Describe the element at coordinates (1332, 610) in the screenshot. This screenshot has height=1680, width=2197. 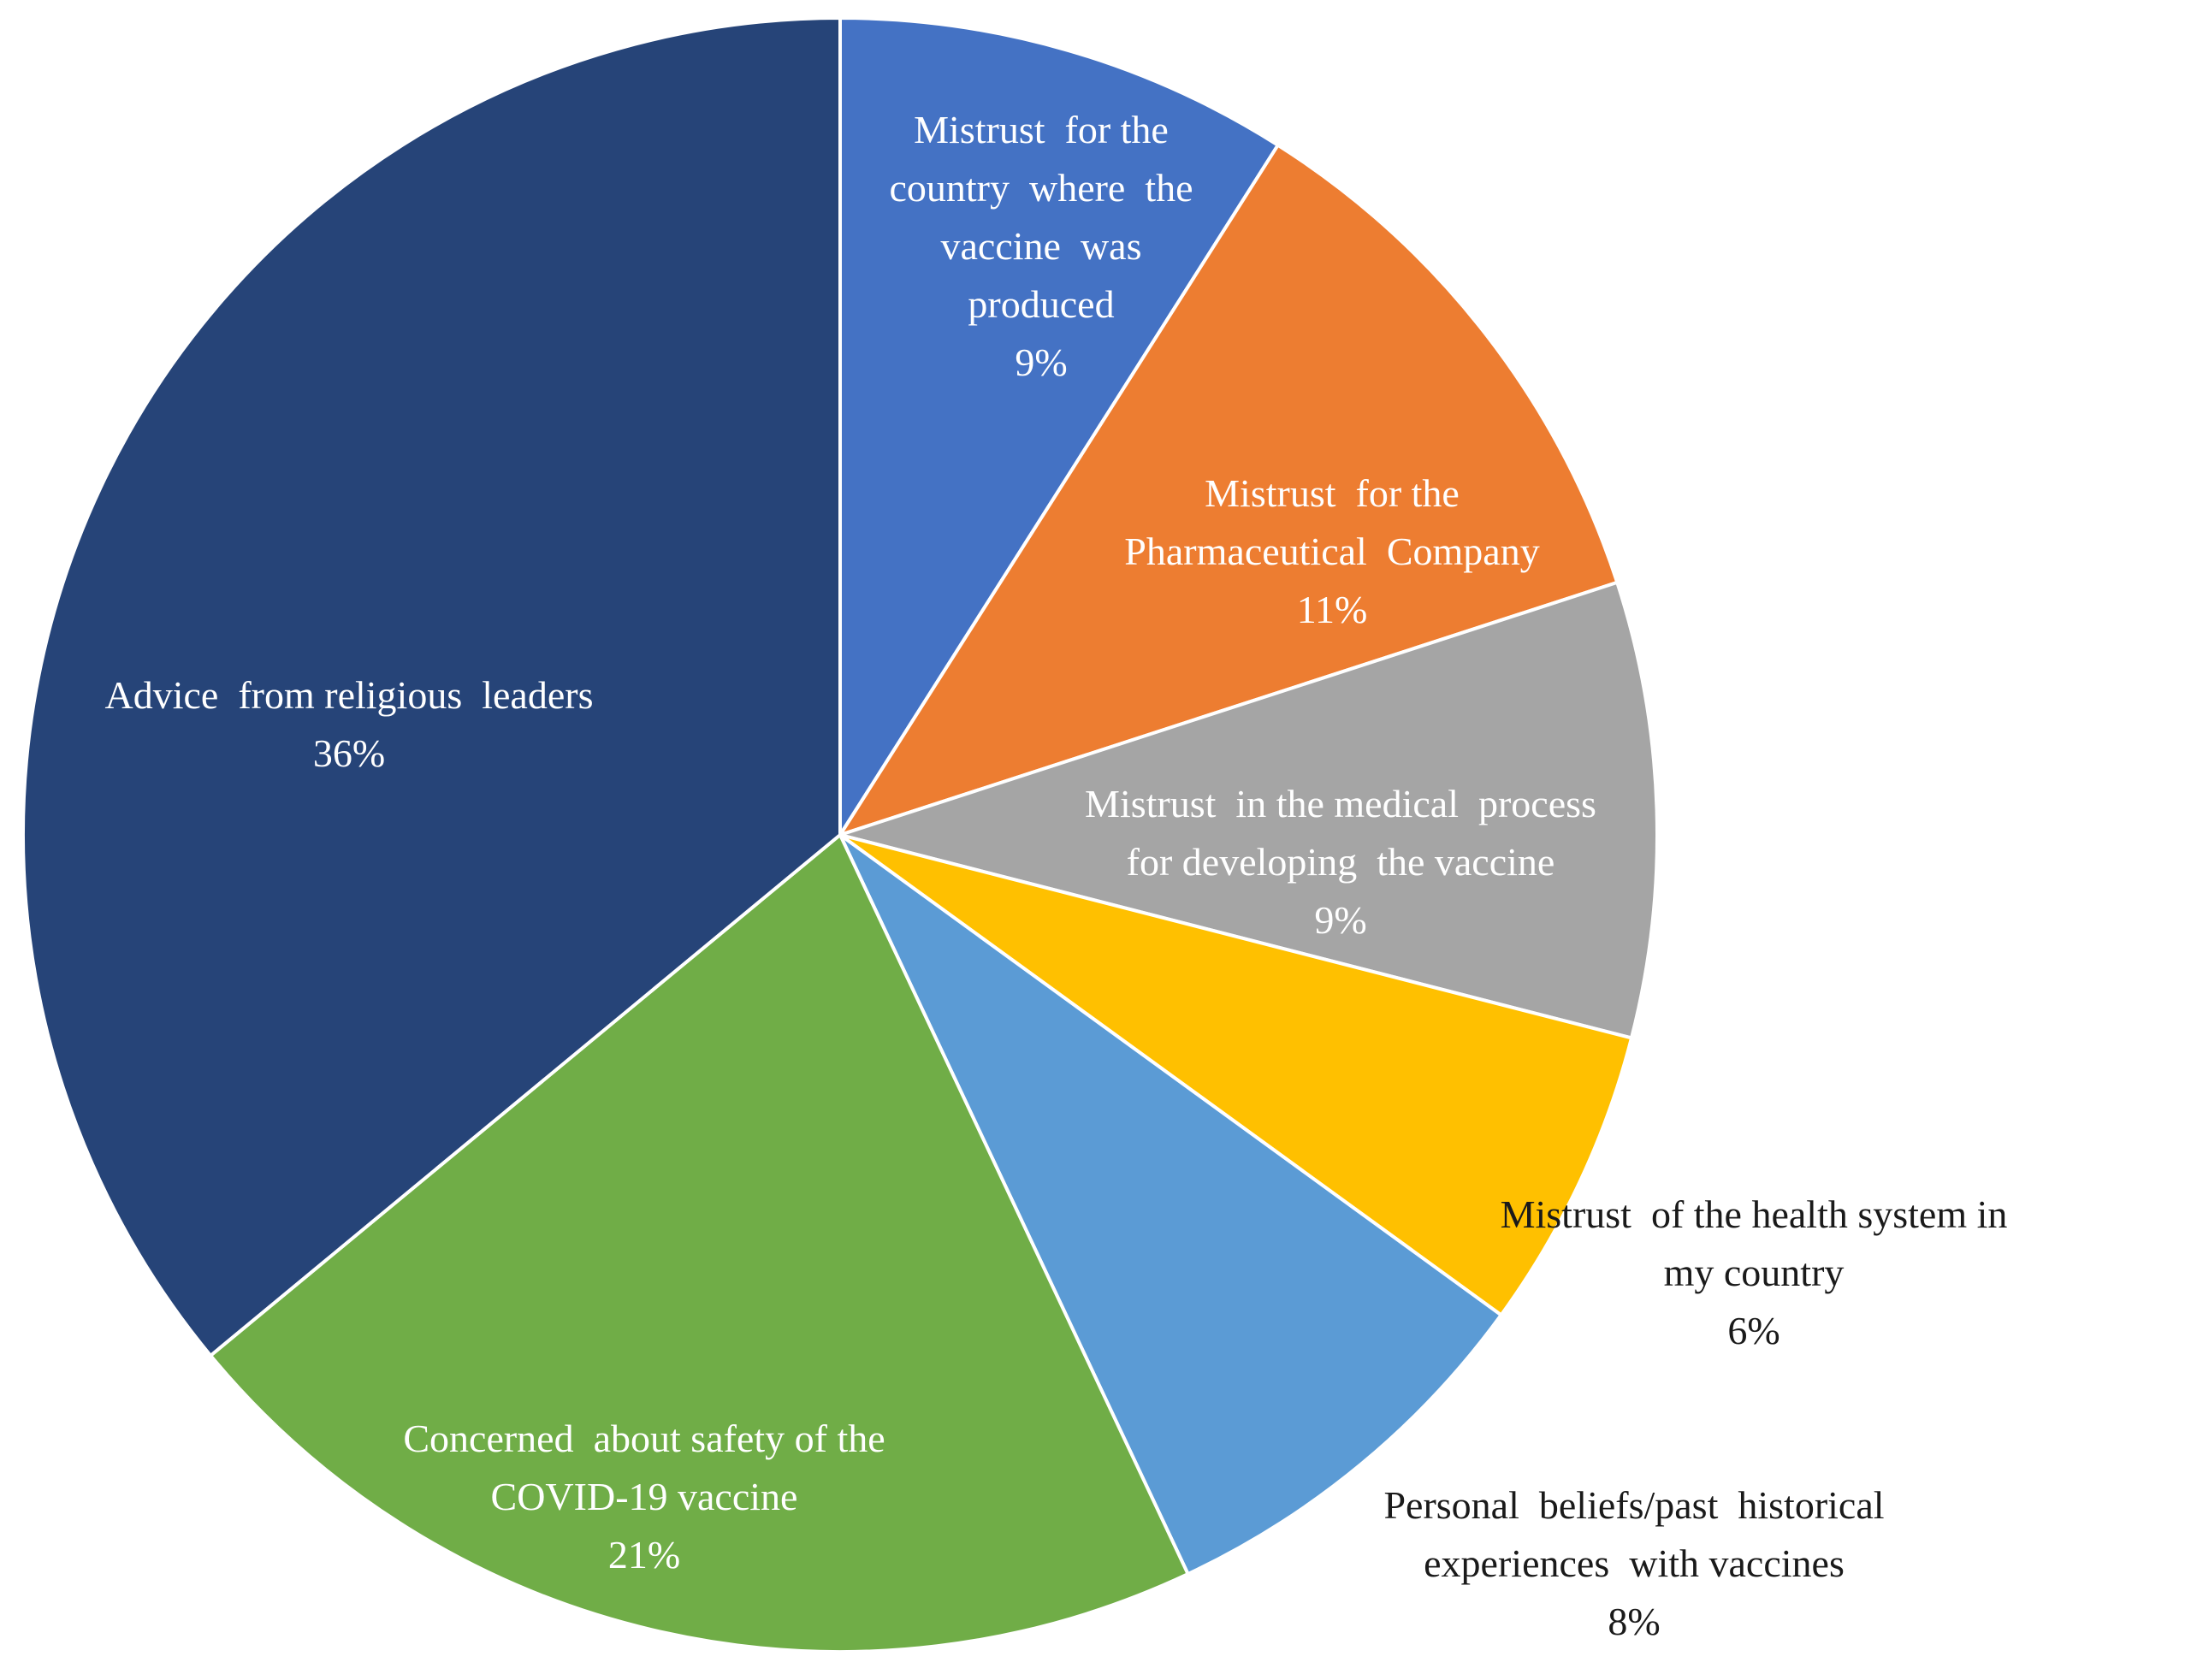
I see `slice-value-label: 11%` at that location.